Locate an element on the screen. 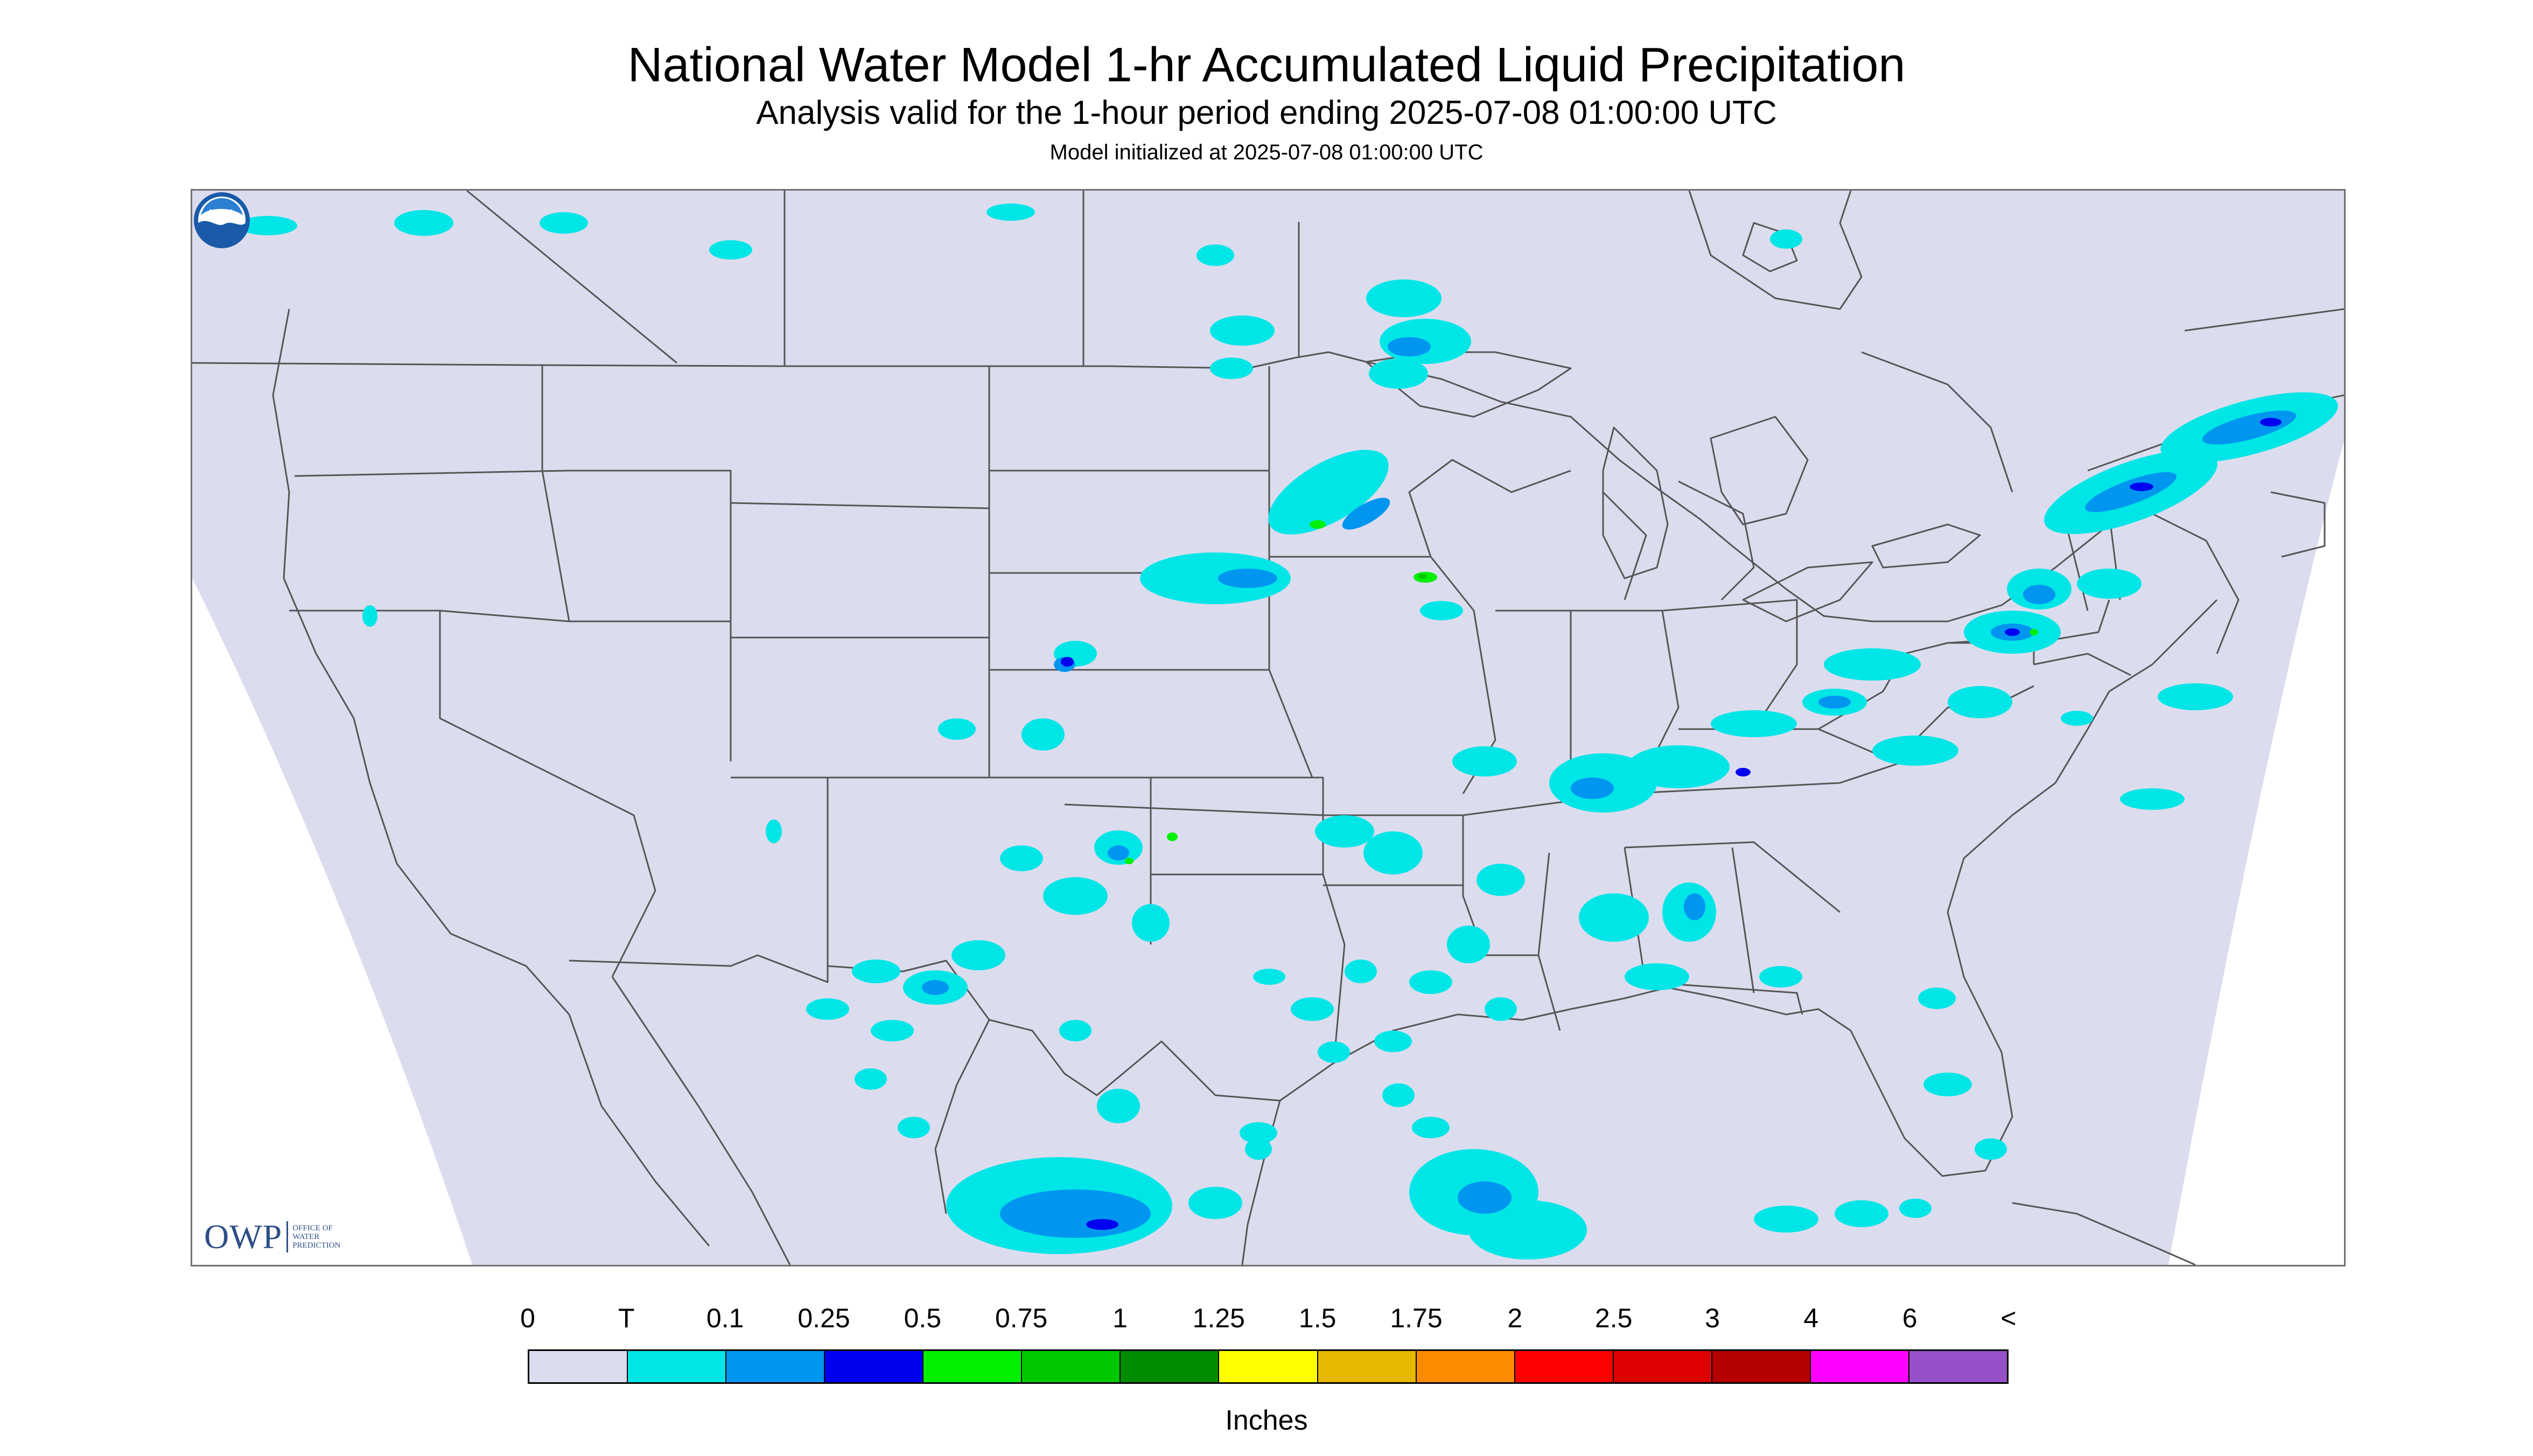  owp-logo-subtitle: OFFICE OF WATER PREDICTION is located at coordinates (316, 1237).